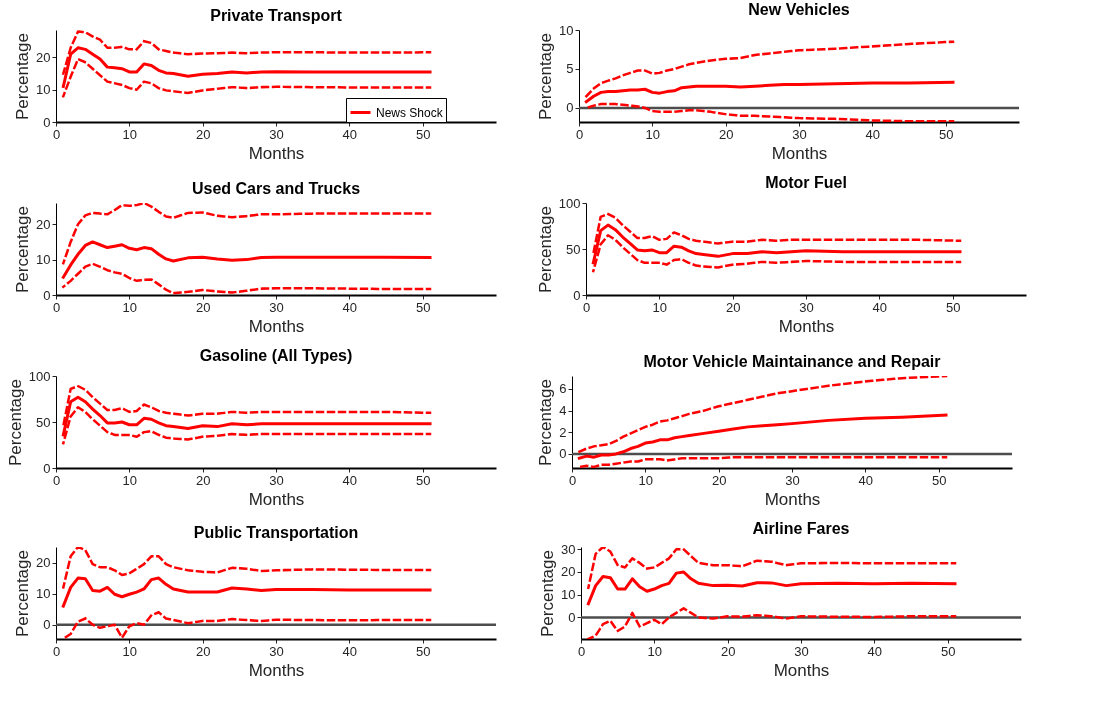 Image resolution: width=1094 pixels, height=702 pixels. What do you see at coordinates (586, 307) in the screenshot?
I see `x-tick-label: 0` at bounding box center [586, 307].